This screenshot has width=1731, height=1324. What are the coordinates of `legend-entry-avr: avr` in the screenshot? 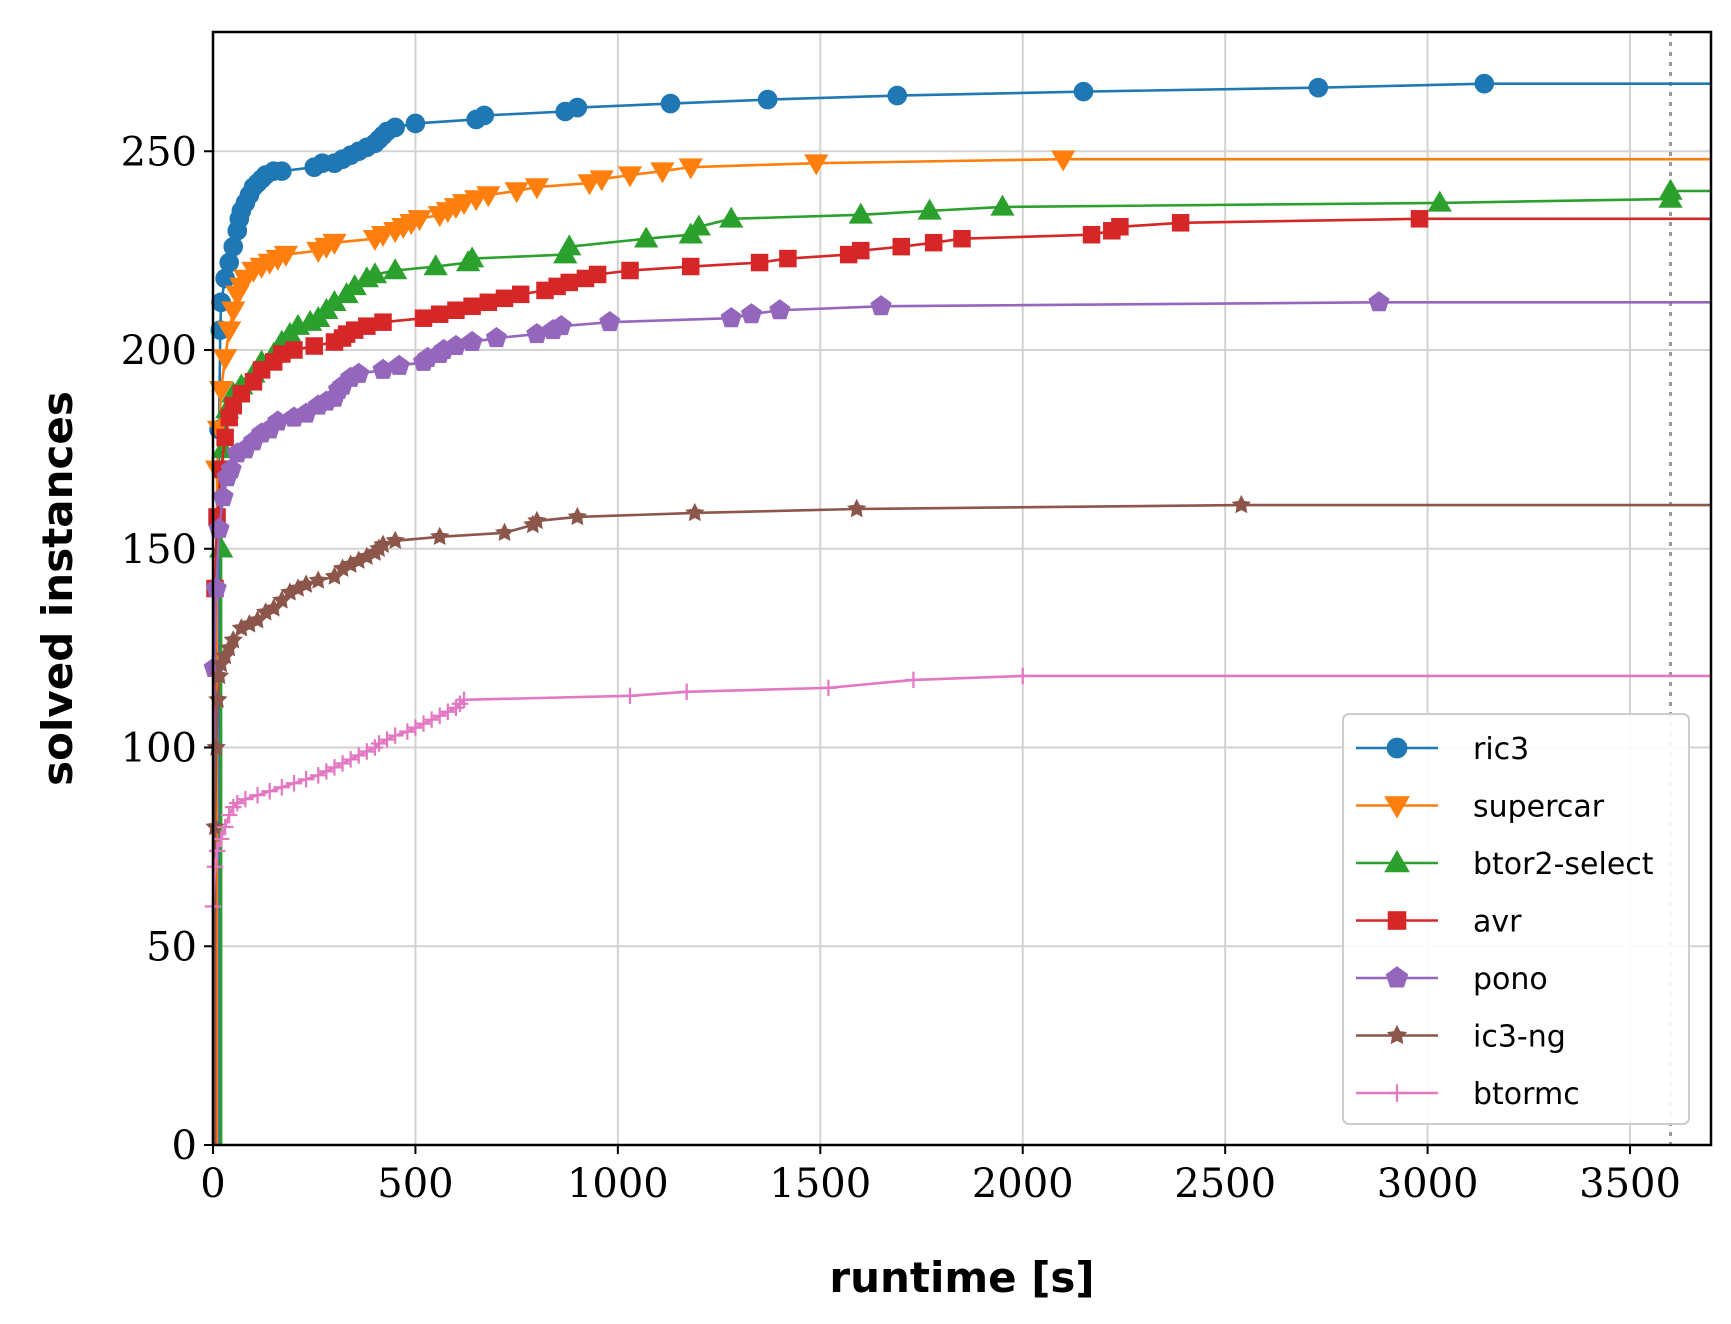 It's located at (1439, 922).